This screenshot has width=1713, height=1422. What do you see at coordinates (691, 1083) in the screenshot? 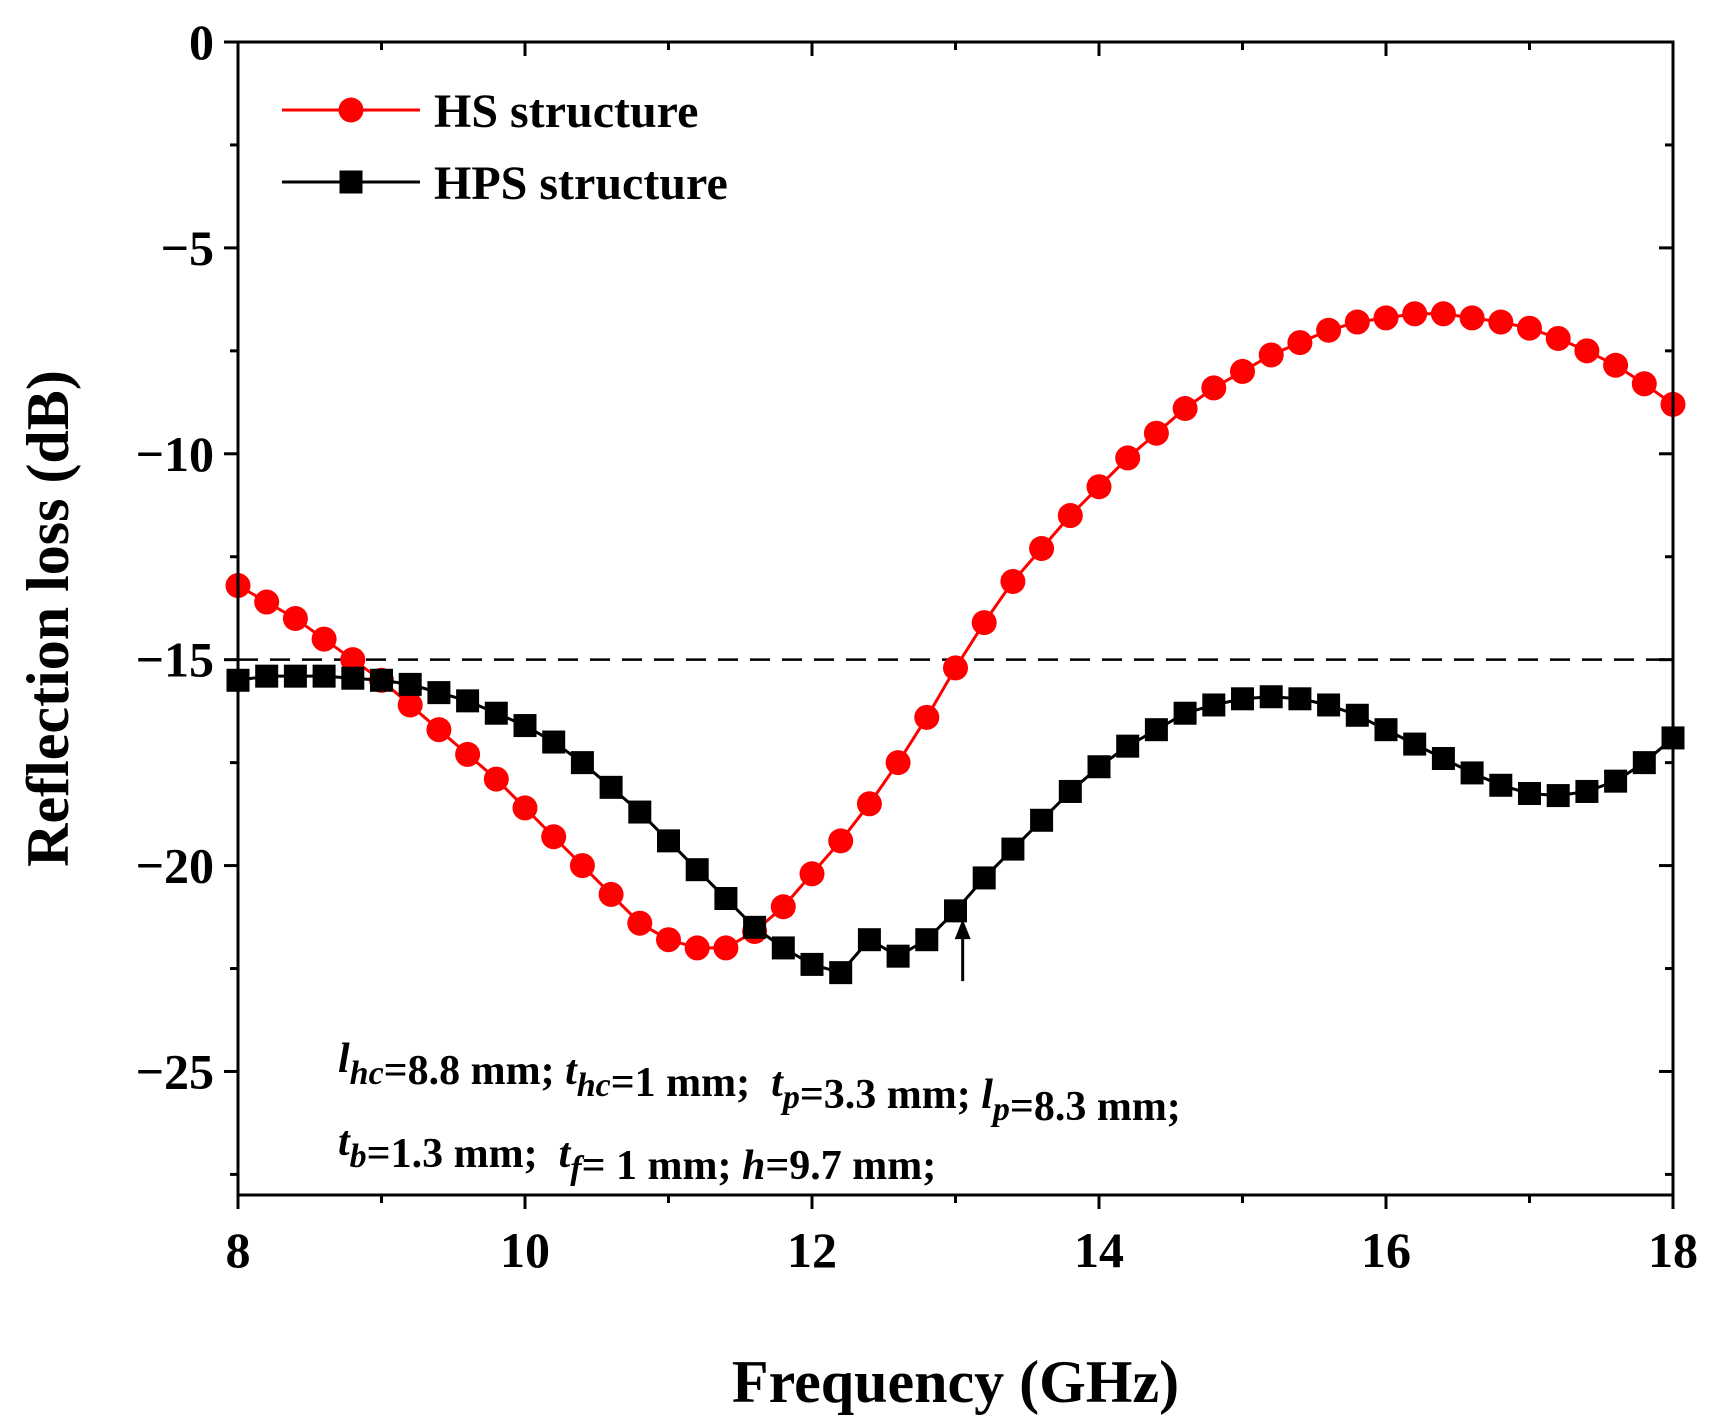
I see `annotation-text-part: =1 mm;` at bounding box center [691, 1083].